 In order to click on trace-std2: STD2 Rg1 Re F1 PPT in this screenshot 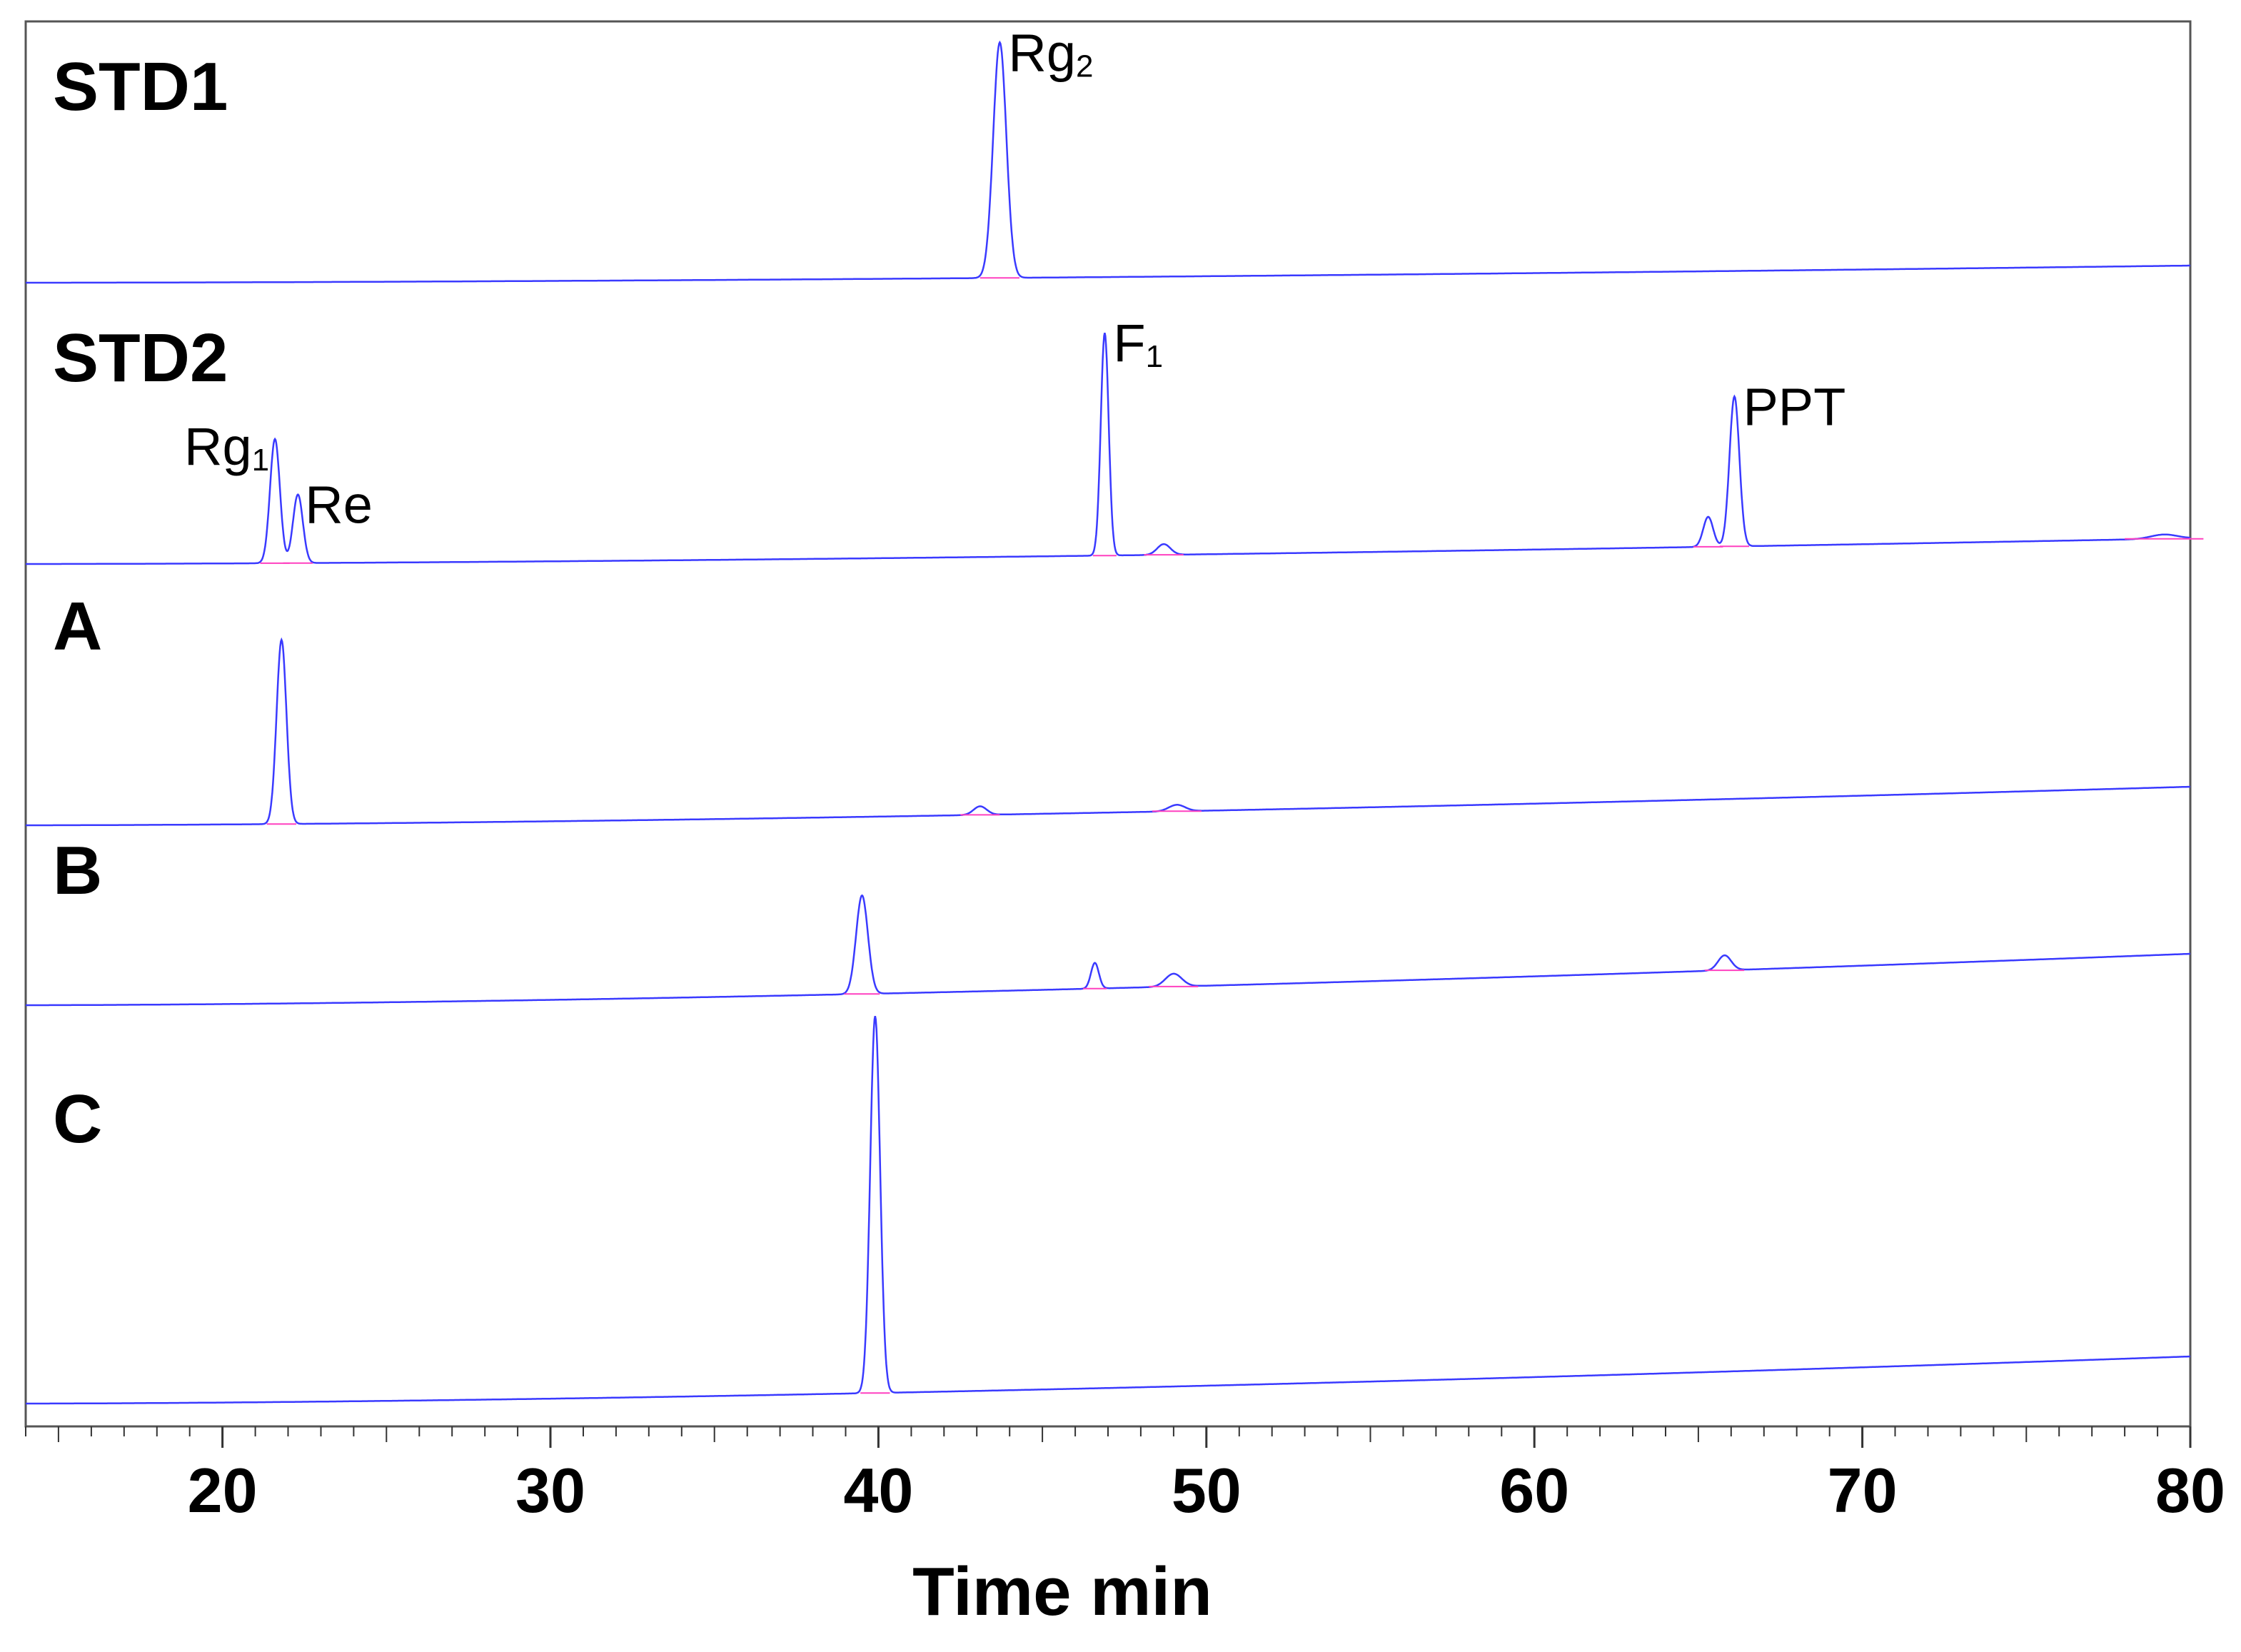, I will do `click(1115, 439)`.